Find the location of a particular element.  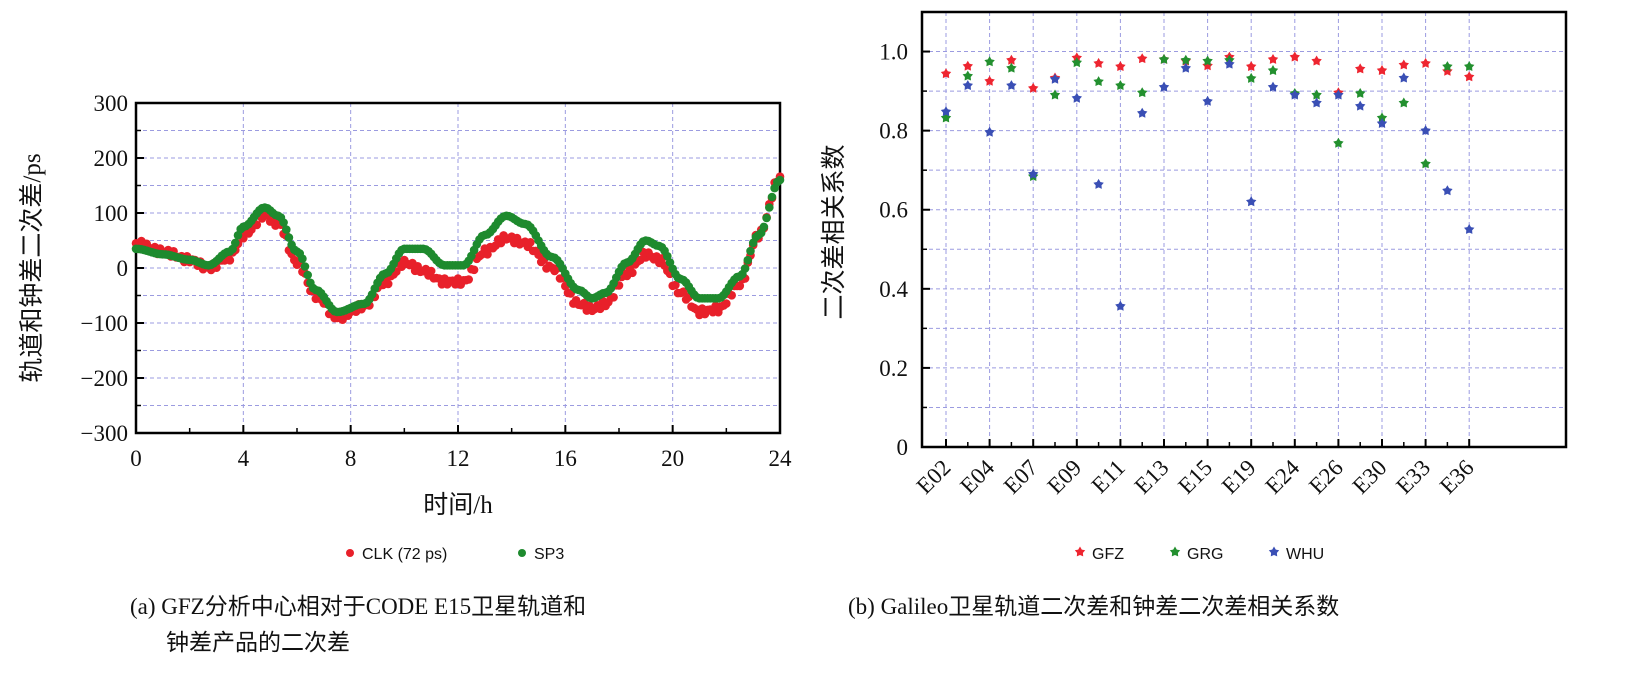

legend-label-gfz: GFZ is located at coordinates (1108, 554).